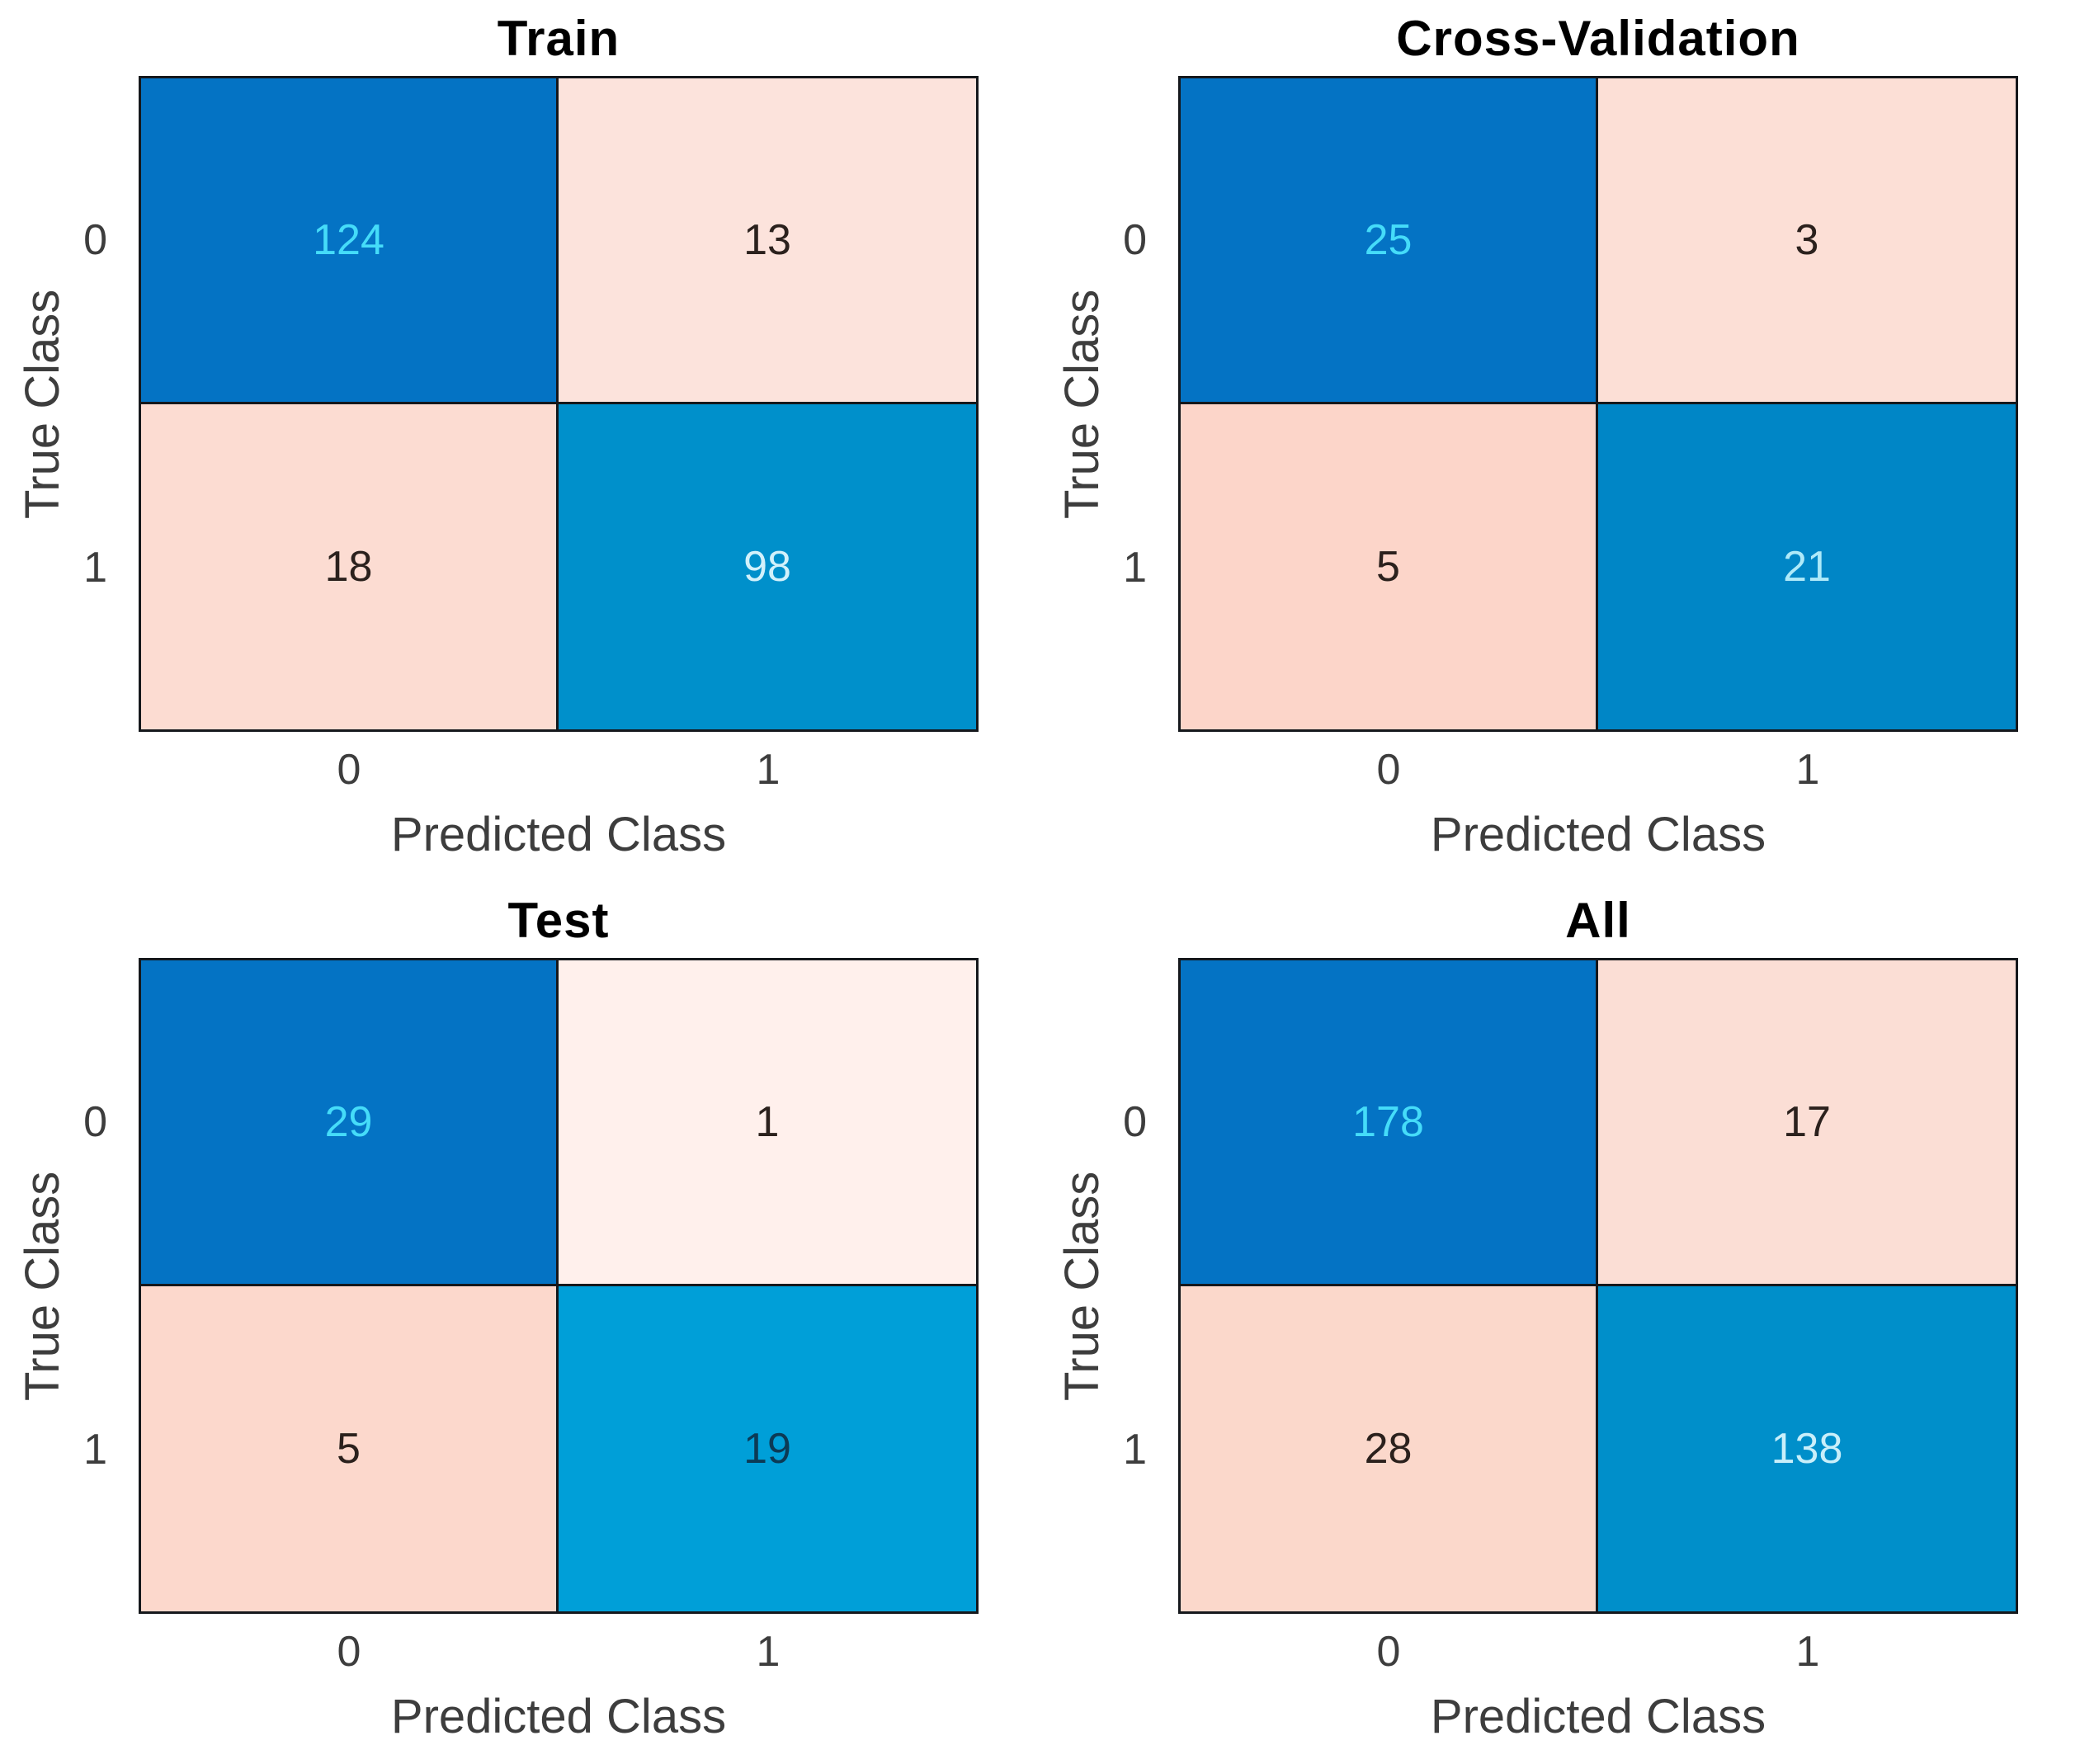 The height and width of the screenshot is (1764, 2080). Describe the element at coordinates (350, 566) in the screenshot. I see `matrix-cell-1-0: 18` at that location.